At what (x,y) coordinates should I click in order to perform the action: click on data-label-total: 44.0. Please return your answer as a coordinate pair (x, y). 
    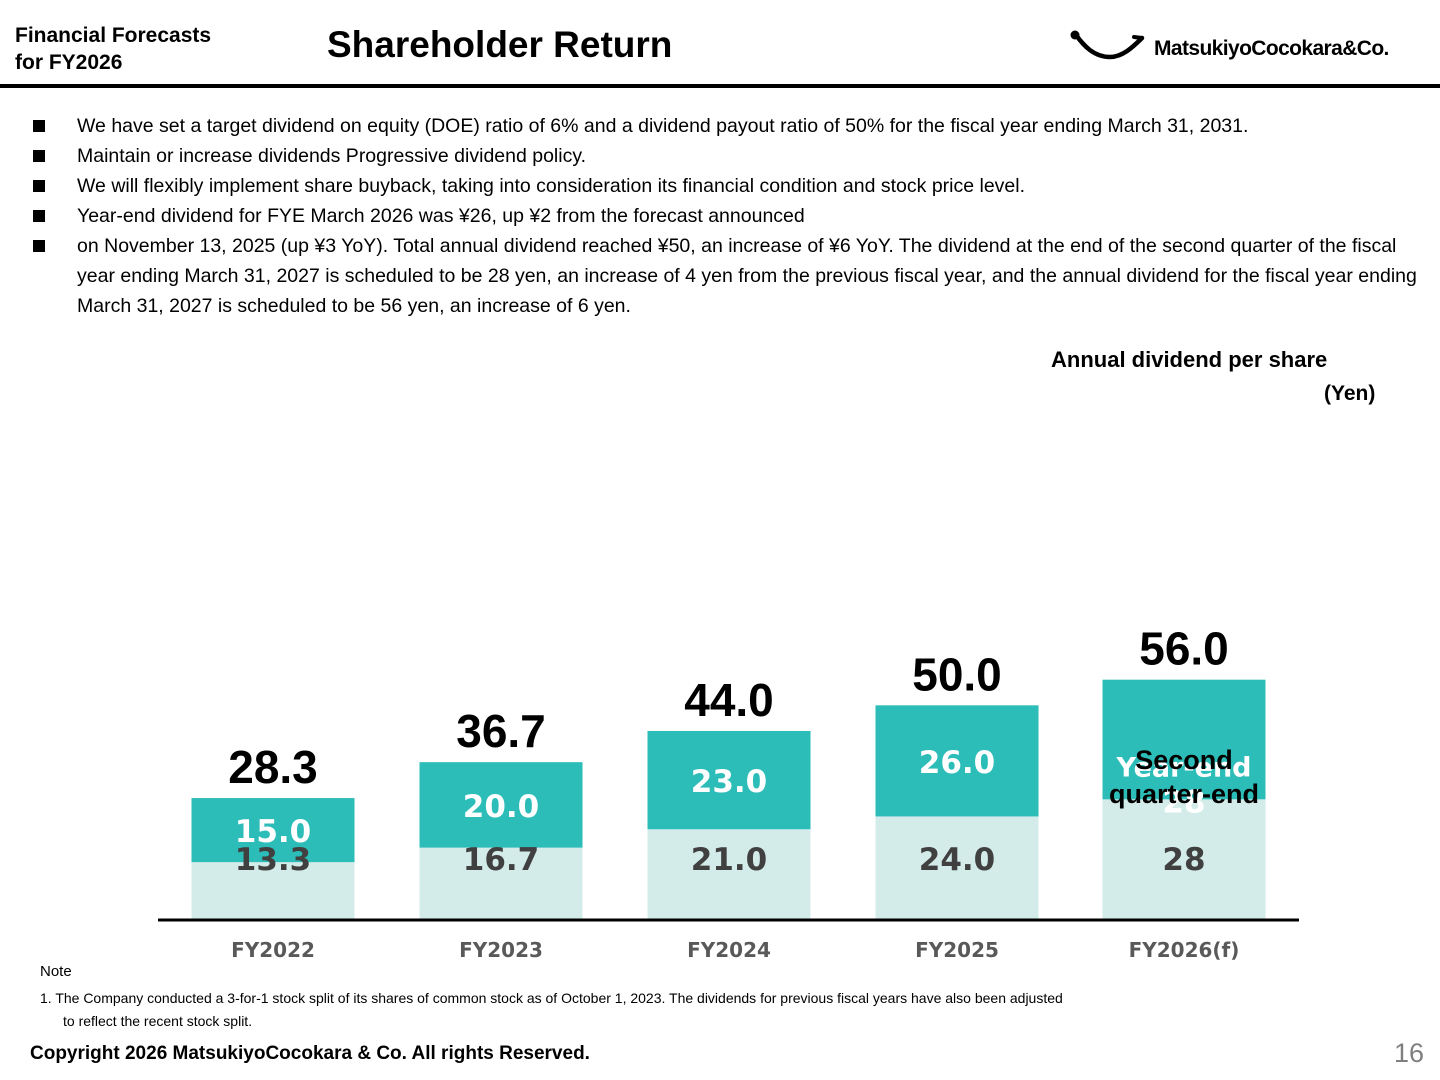
    Looking at the image, I should click on (729, 700).